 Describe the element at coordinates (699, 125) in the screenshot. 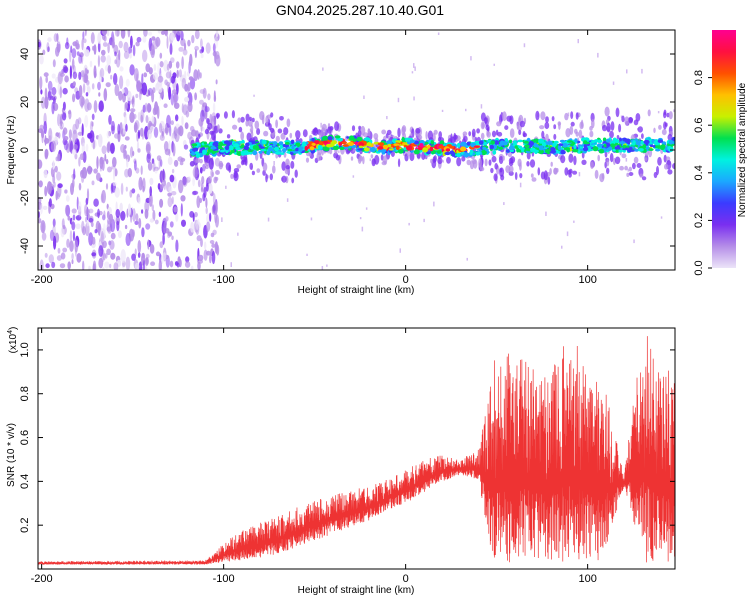

I see `colorbar-tick-label: 0.6` at that location.